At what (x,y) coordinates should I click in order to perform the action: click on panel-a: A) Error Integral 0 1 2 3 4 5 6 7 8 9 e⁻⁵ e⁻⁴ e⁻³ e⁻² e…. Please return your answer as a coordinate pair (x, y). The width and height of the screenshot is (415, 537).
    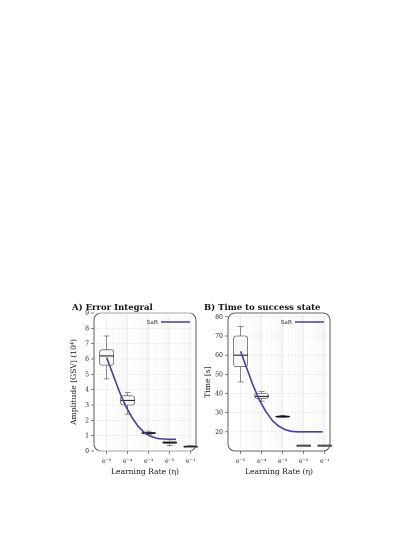
    Looking at the image, I should click on (134, 389).